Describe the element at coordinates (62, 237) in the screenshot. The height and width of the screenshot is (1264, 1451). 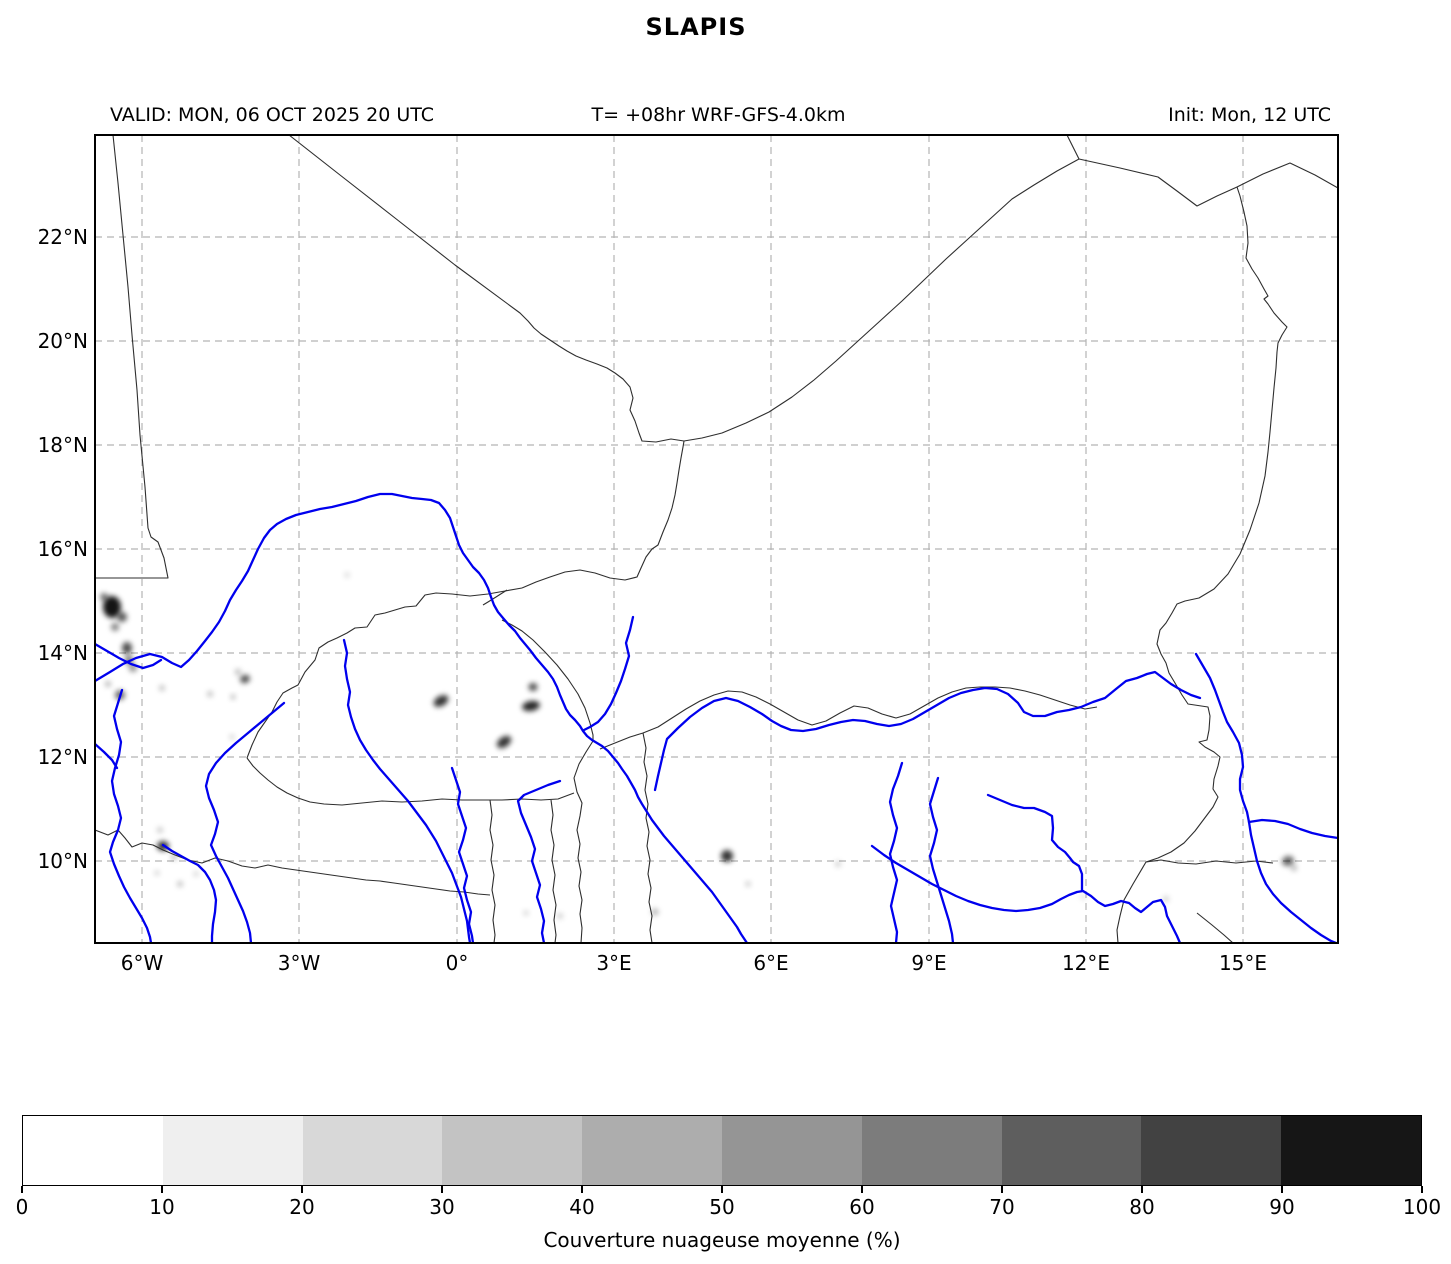
I see `y-tick-label: 22°N` at that location.